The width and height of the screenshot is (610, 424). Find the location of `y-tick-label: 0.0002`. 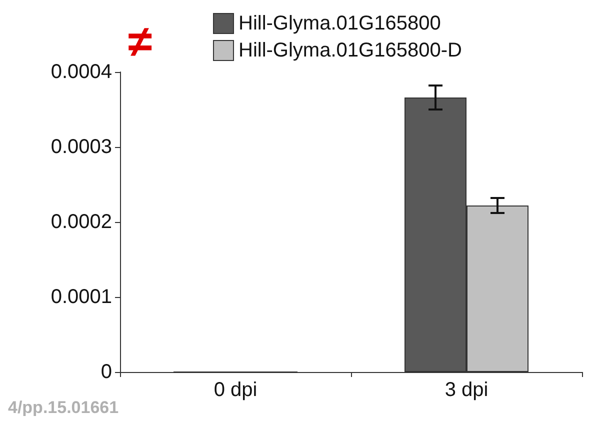

y-tick-label: 0.0002 is located at coordinates (81, 222).